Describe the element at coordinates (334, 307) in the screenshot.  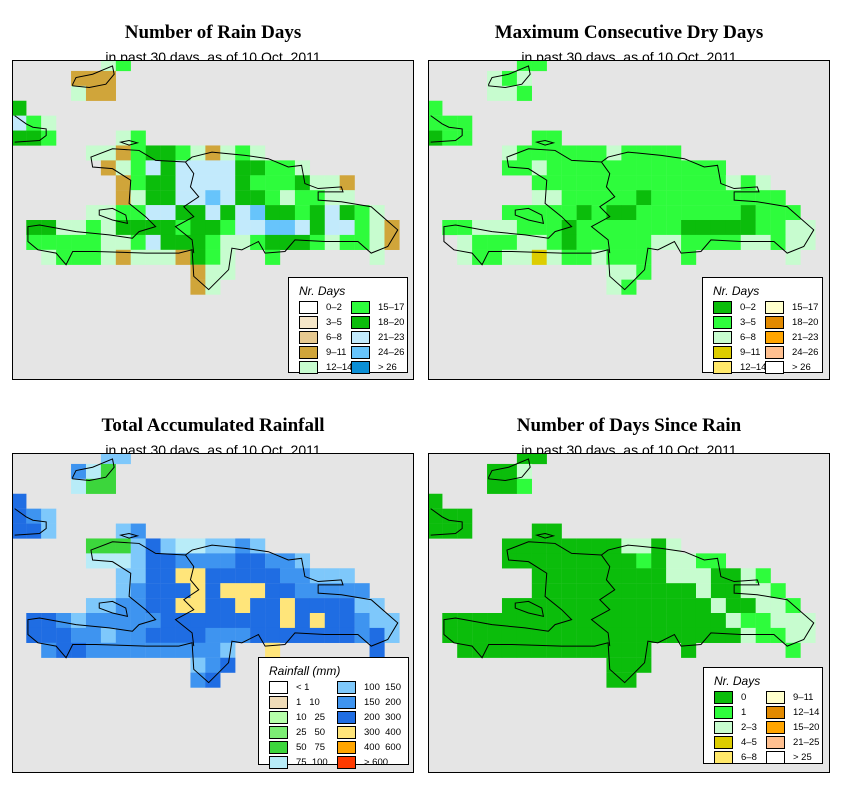
I see `legend-label: 0–2` at that location.